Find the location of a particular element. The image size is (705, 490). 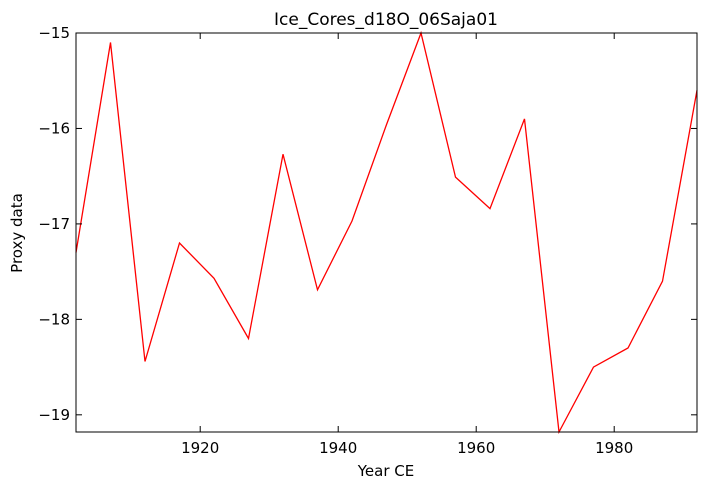

chart-title: Ice_Cores_d18O_06Saja01 is located at coordinates (386, 20).